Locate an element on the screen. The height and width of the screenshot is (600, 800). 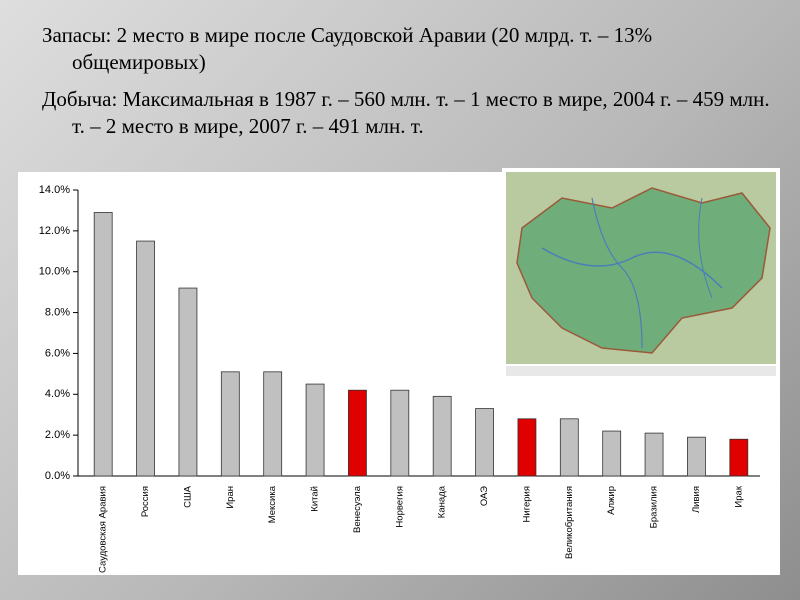
map-image is located at coordinates (641, 274).